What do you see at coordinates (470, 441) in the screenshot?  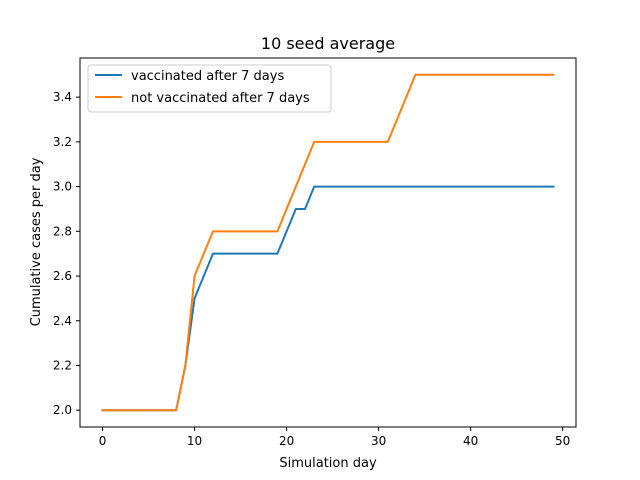 I see `x-tick-label: 40` at bounding box center [470, 441].